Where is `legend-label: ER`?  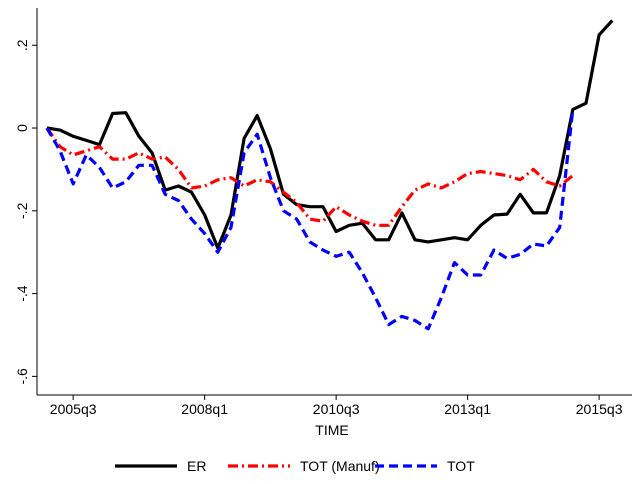 legend-label: ER is located at coordinates (196, 466).